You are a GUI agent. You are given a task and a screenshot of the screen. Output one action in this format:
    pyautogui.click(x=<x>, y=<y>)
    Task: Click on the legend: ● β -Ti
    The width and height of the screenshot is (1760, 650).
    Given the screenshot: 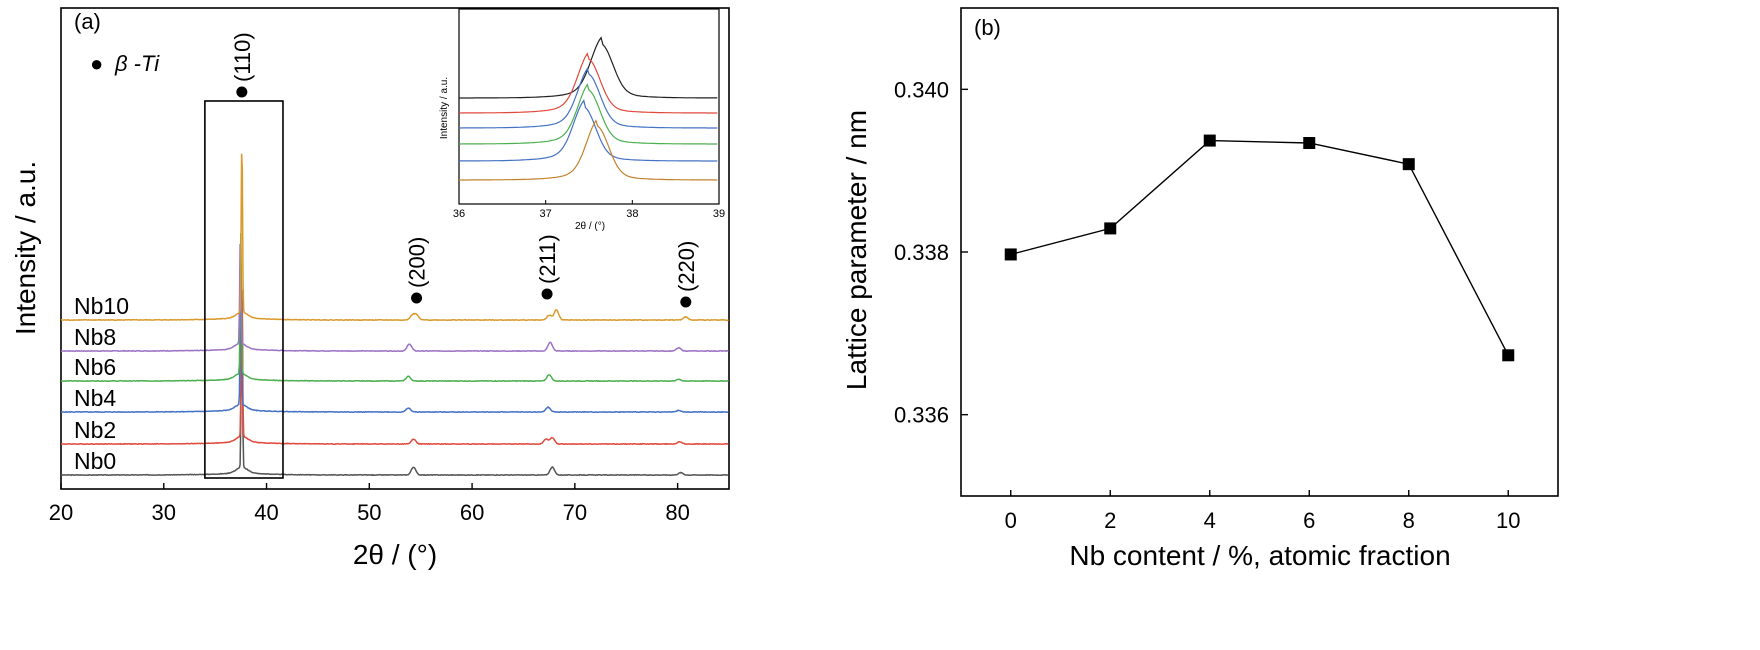 What is the action you would take?
    pyautogui.click(x=125, y=63)
    